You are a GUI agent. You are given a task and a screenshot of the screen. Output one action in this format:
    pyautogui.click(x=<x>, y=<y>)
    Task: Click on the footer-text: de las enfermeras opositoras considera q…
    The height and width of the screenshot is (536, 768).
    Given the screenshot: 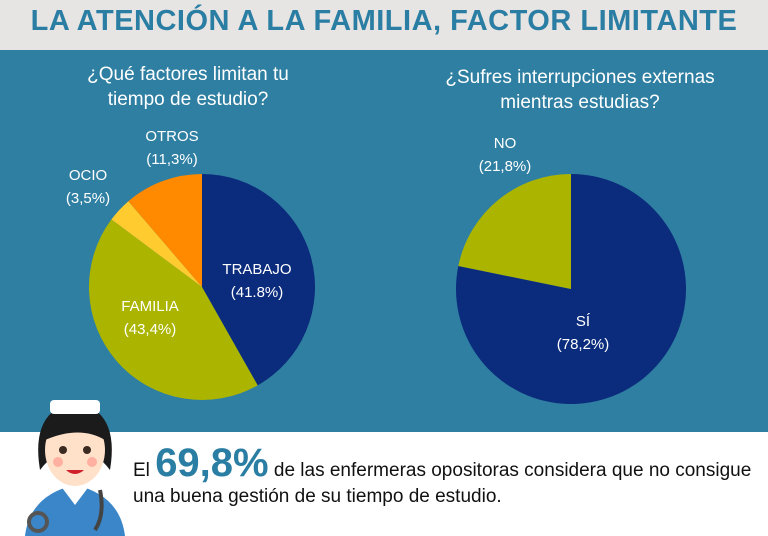 What is the action you would take?
    pyautogui.click(x=442, y=483)
    